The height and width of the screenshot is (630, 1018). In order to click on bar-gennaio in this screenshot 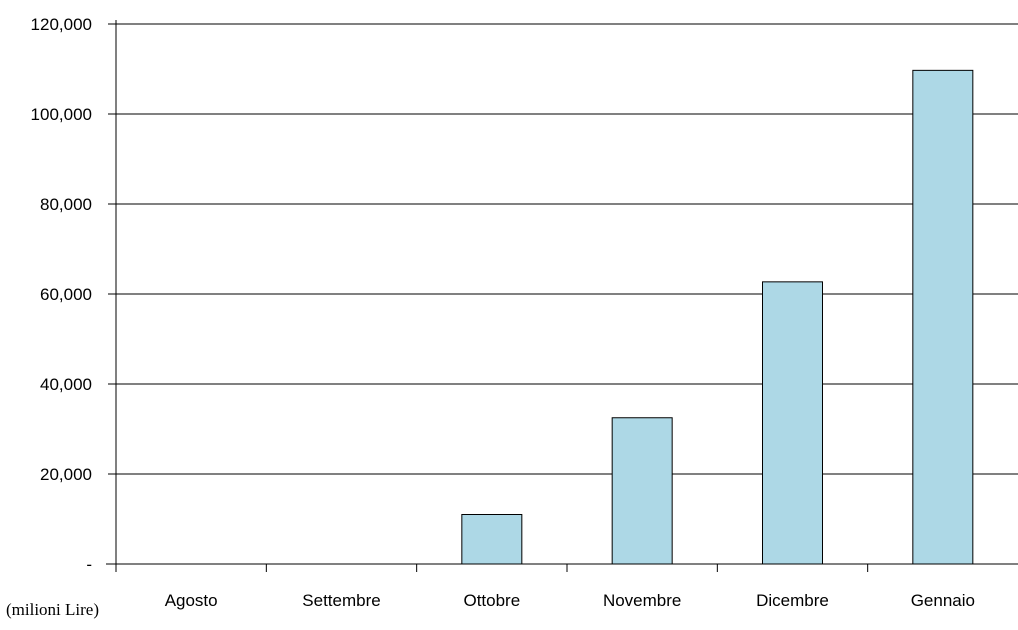, I will do `click(943, 317)`.